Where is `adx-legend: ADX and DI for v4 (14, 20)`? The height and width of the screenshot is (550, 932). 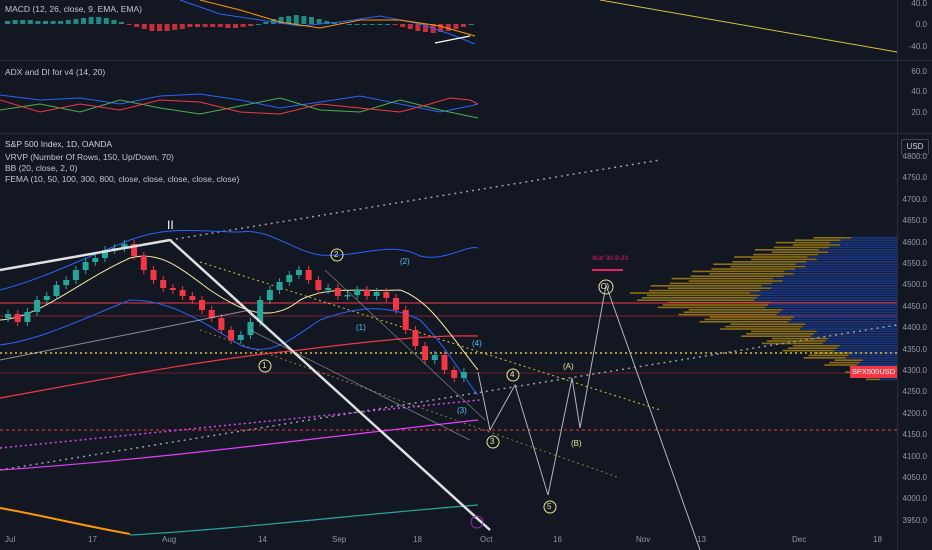 adx-legend: ADX and DI for v4 (14, 20) is located at coordinates (55, 72).